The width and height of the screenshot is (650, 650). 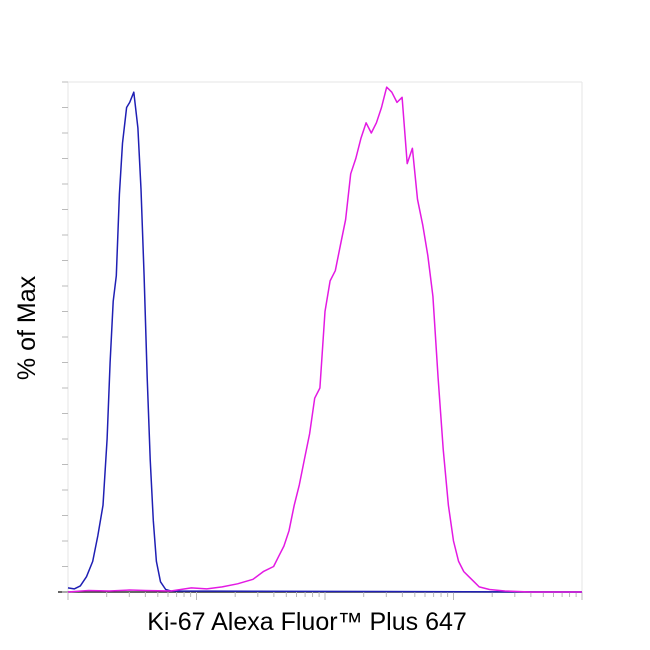 I want to click on x-axis-label: Ki-67 Alexa Fluor™ Plus 647, so click(x=307, y=622).